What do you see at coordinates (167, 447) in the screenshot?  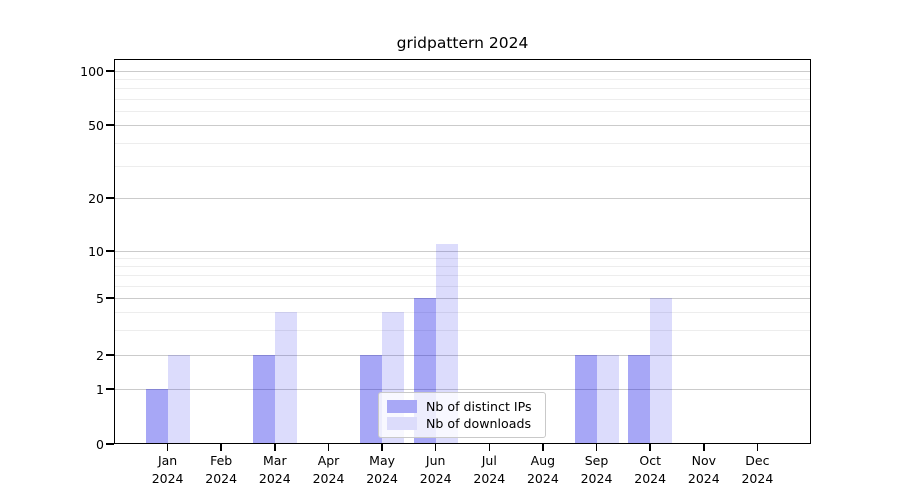 I see `x-tick-jan` at bounding box center [167, 447].